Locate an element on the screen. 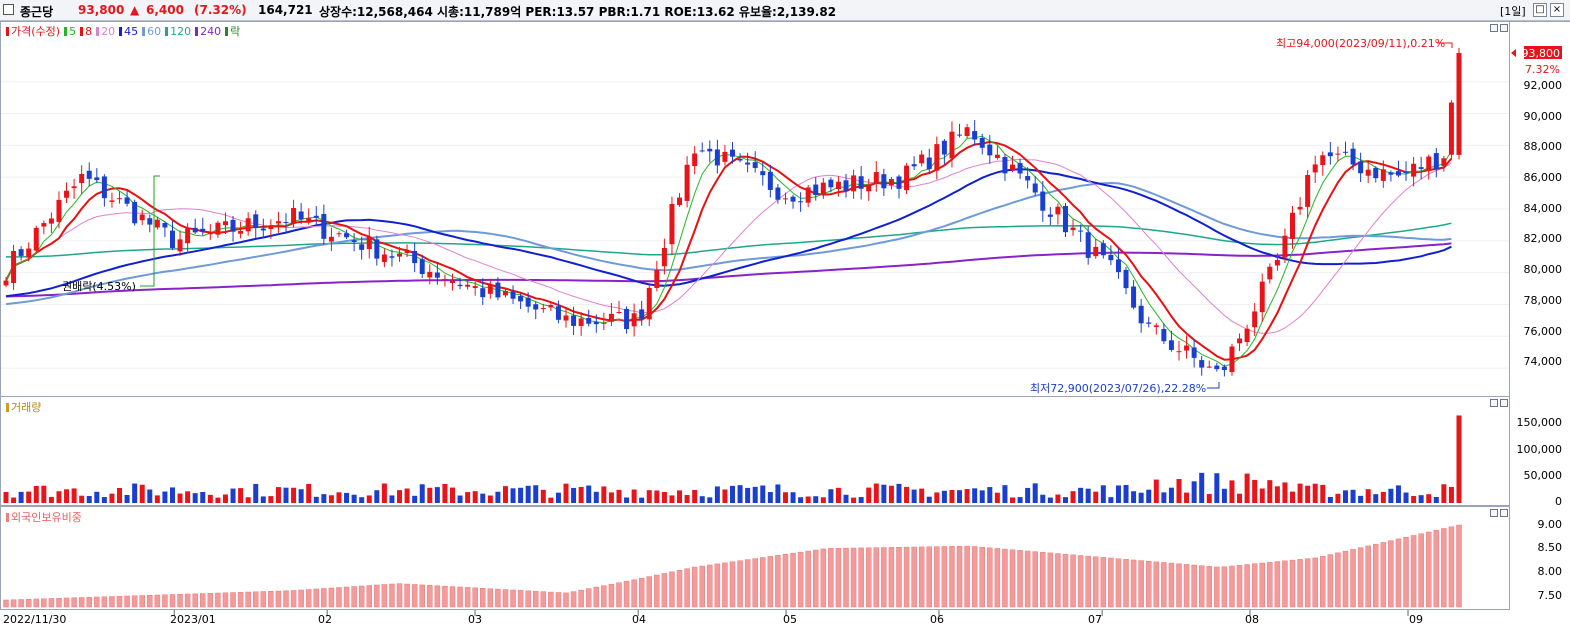 This screenshot has width=1570, height=629. select-checkbox is located at coordinates (8, 9).